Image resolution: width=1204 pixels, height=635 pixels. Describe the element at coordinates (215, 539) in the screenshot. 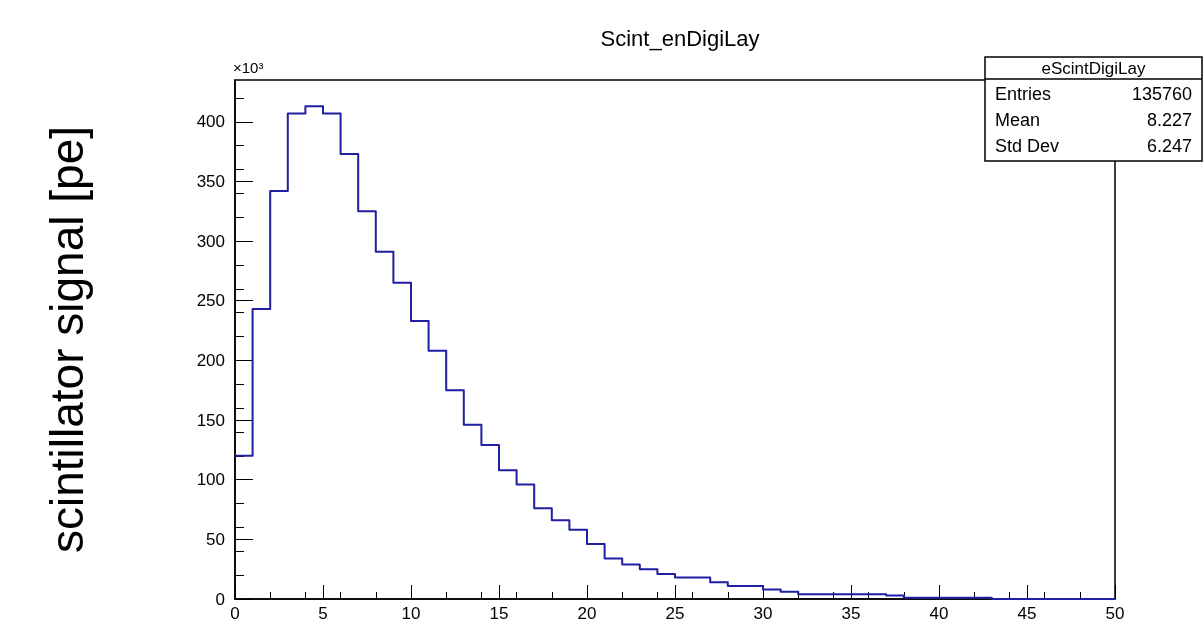

I see `y-tick-label: 50` at that location.